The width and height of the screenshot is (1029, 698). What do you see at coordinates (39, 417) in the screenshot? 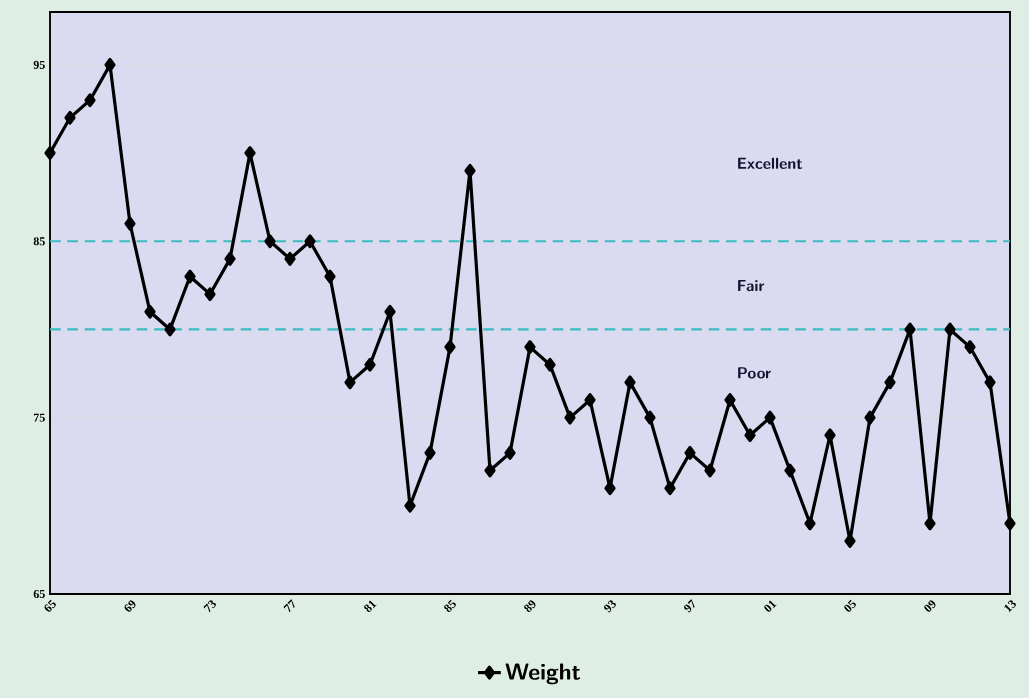
I see `y-tick-label: 75` at bounding box center [39, 417].